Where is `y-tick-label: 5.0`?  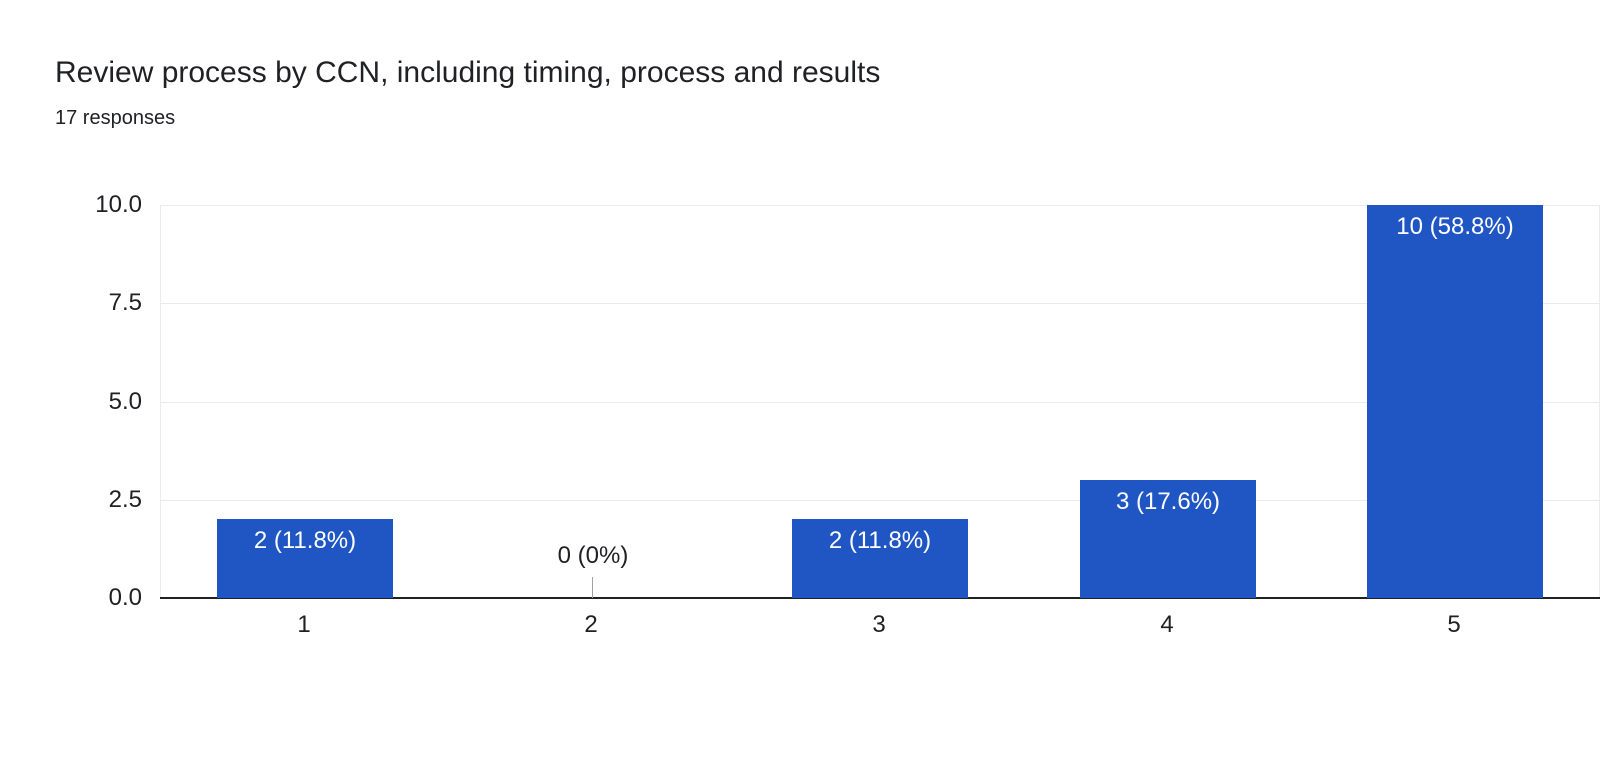
y-tick-label: 5.0 is located at coordinates (125, 401).